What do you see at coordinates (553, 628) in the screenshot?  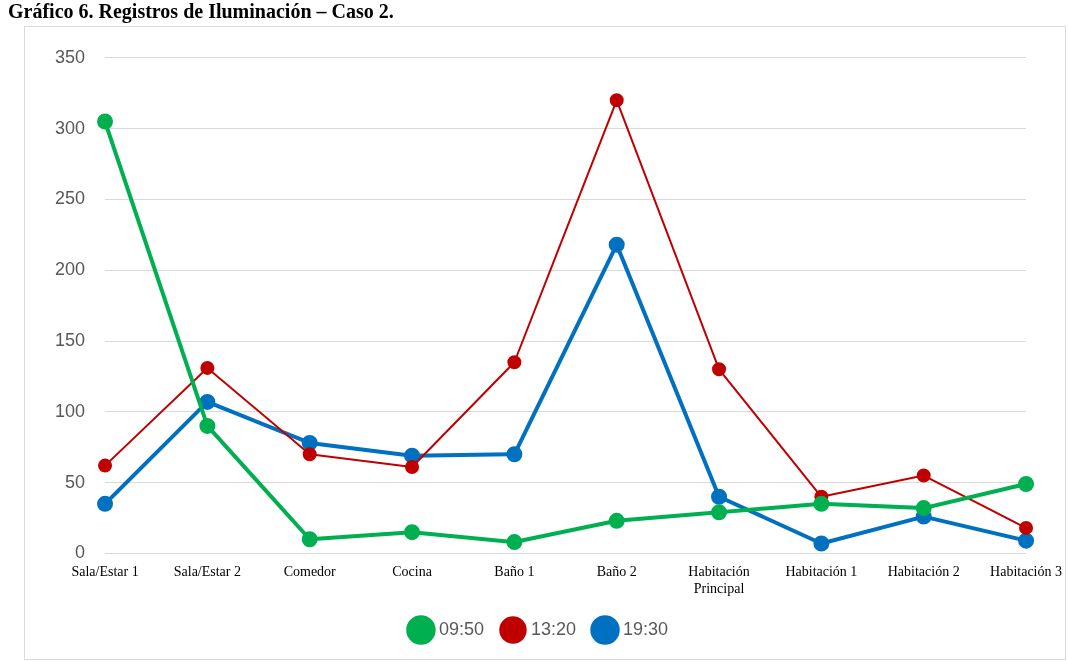 I see `legend-label: 13:20` at bounding box center [553, 628].